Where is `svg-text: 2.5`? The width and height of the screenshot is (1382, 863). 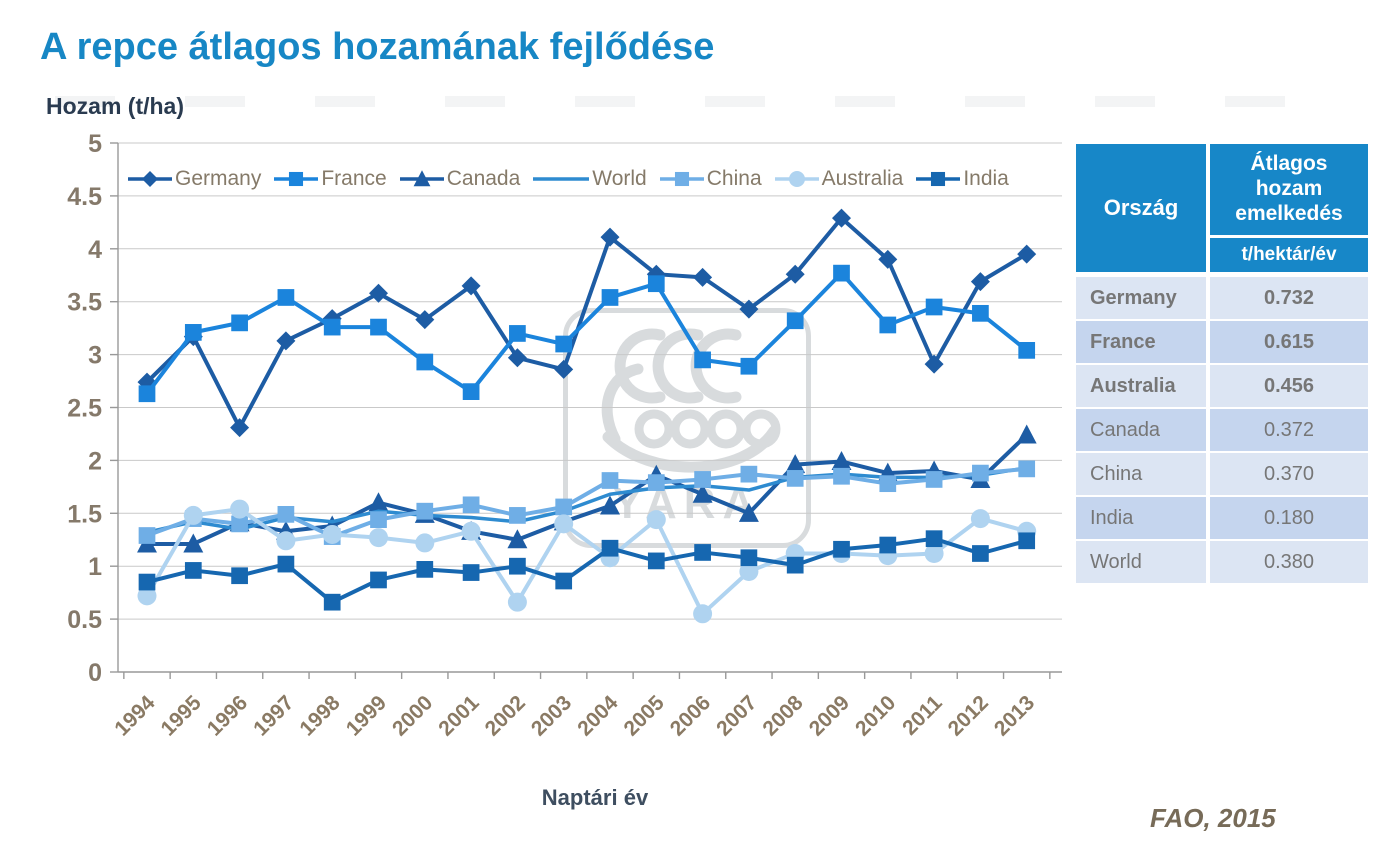 svg-text: 2.5 is located at coordinates (84, 409).